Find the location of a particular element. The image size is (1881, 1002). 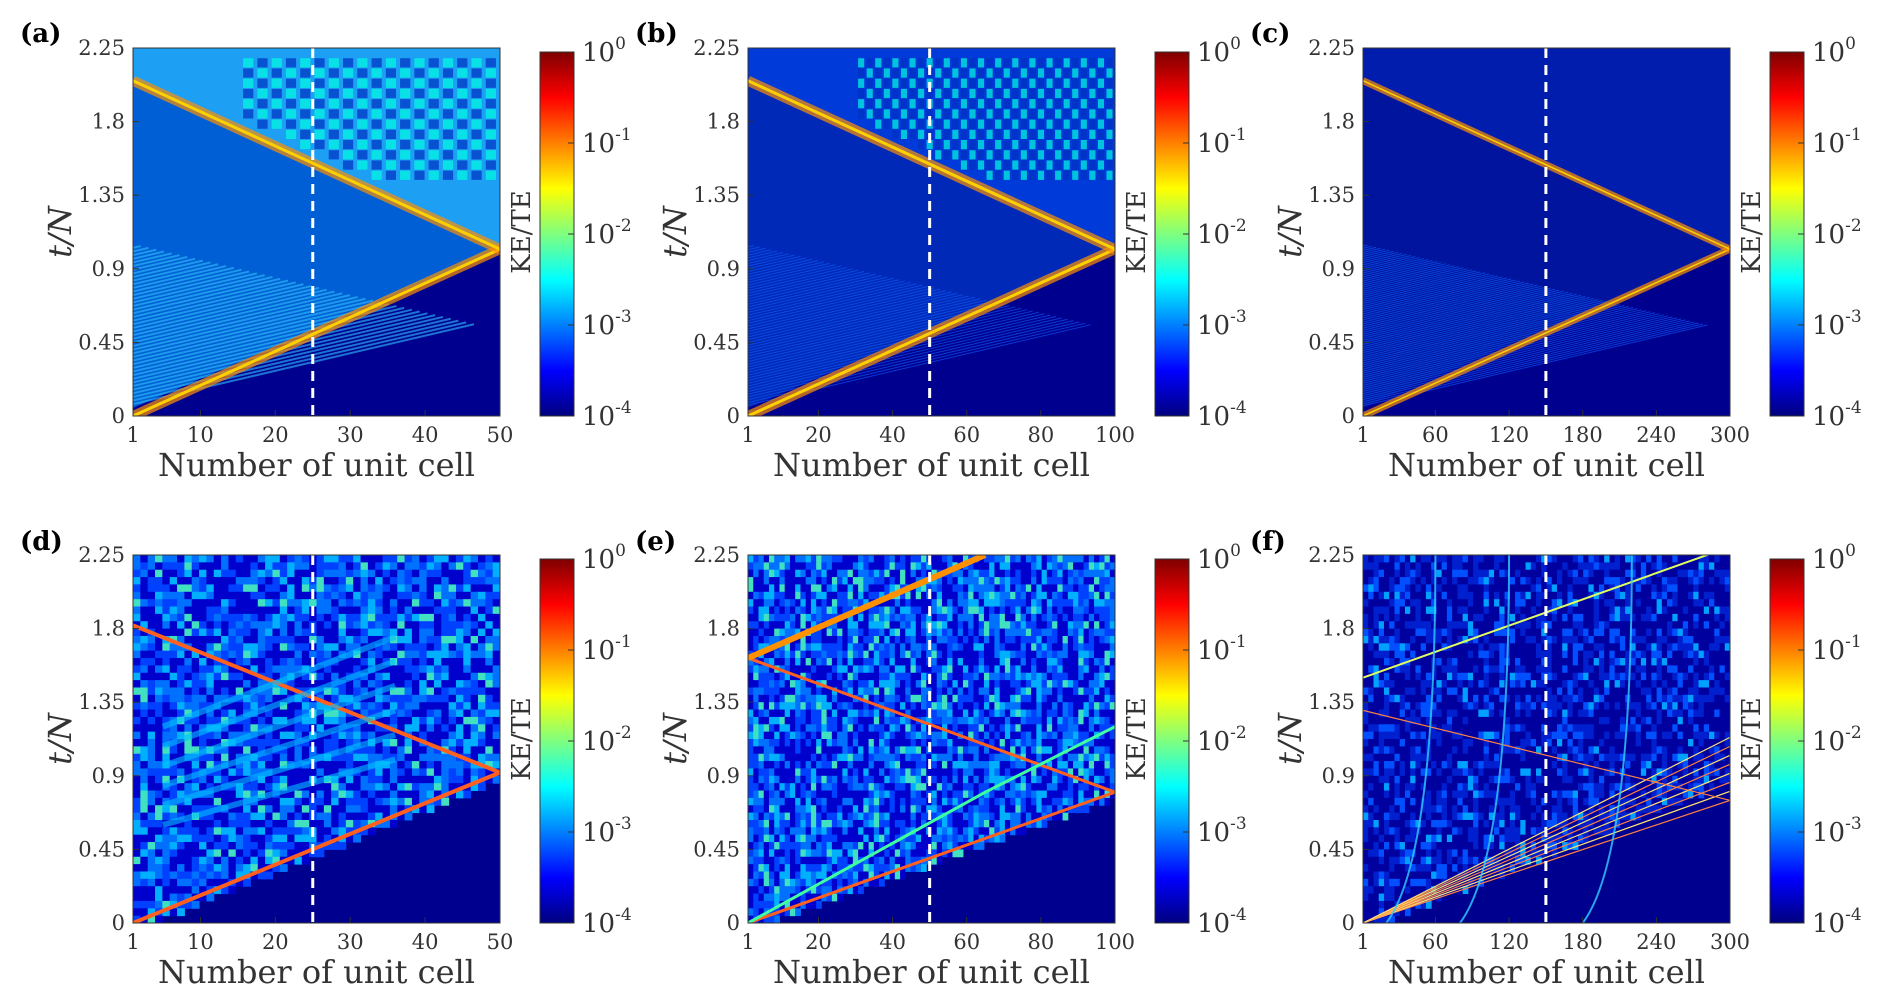

panel-letter: (c) is located at coordinates (1270, 34).